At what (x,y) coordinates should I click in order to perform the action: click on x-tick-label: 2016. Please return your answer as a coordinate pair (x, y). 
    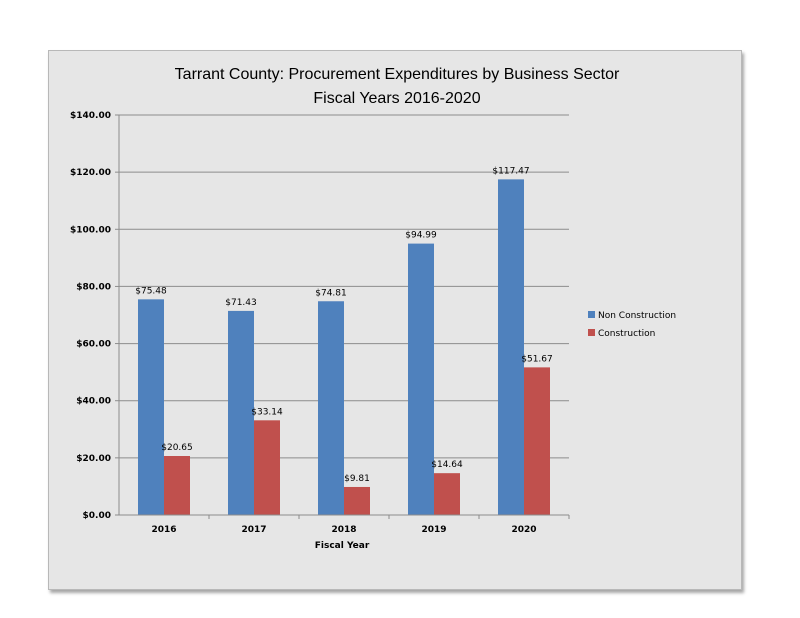
    Looking at the image, I should click on (163, 530).